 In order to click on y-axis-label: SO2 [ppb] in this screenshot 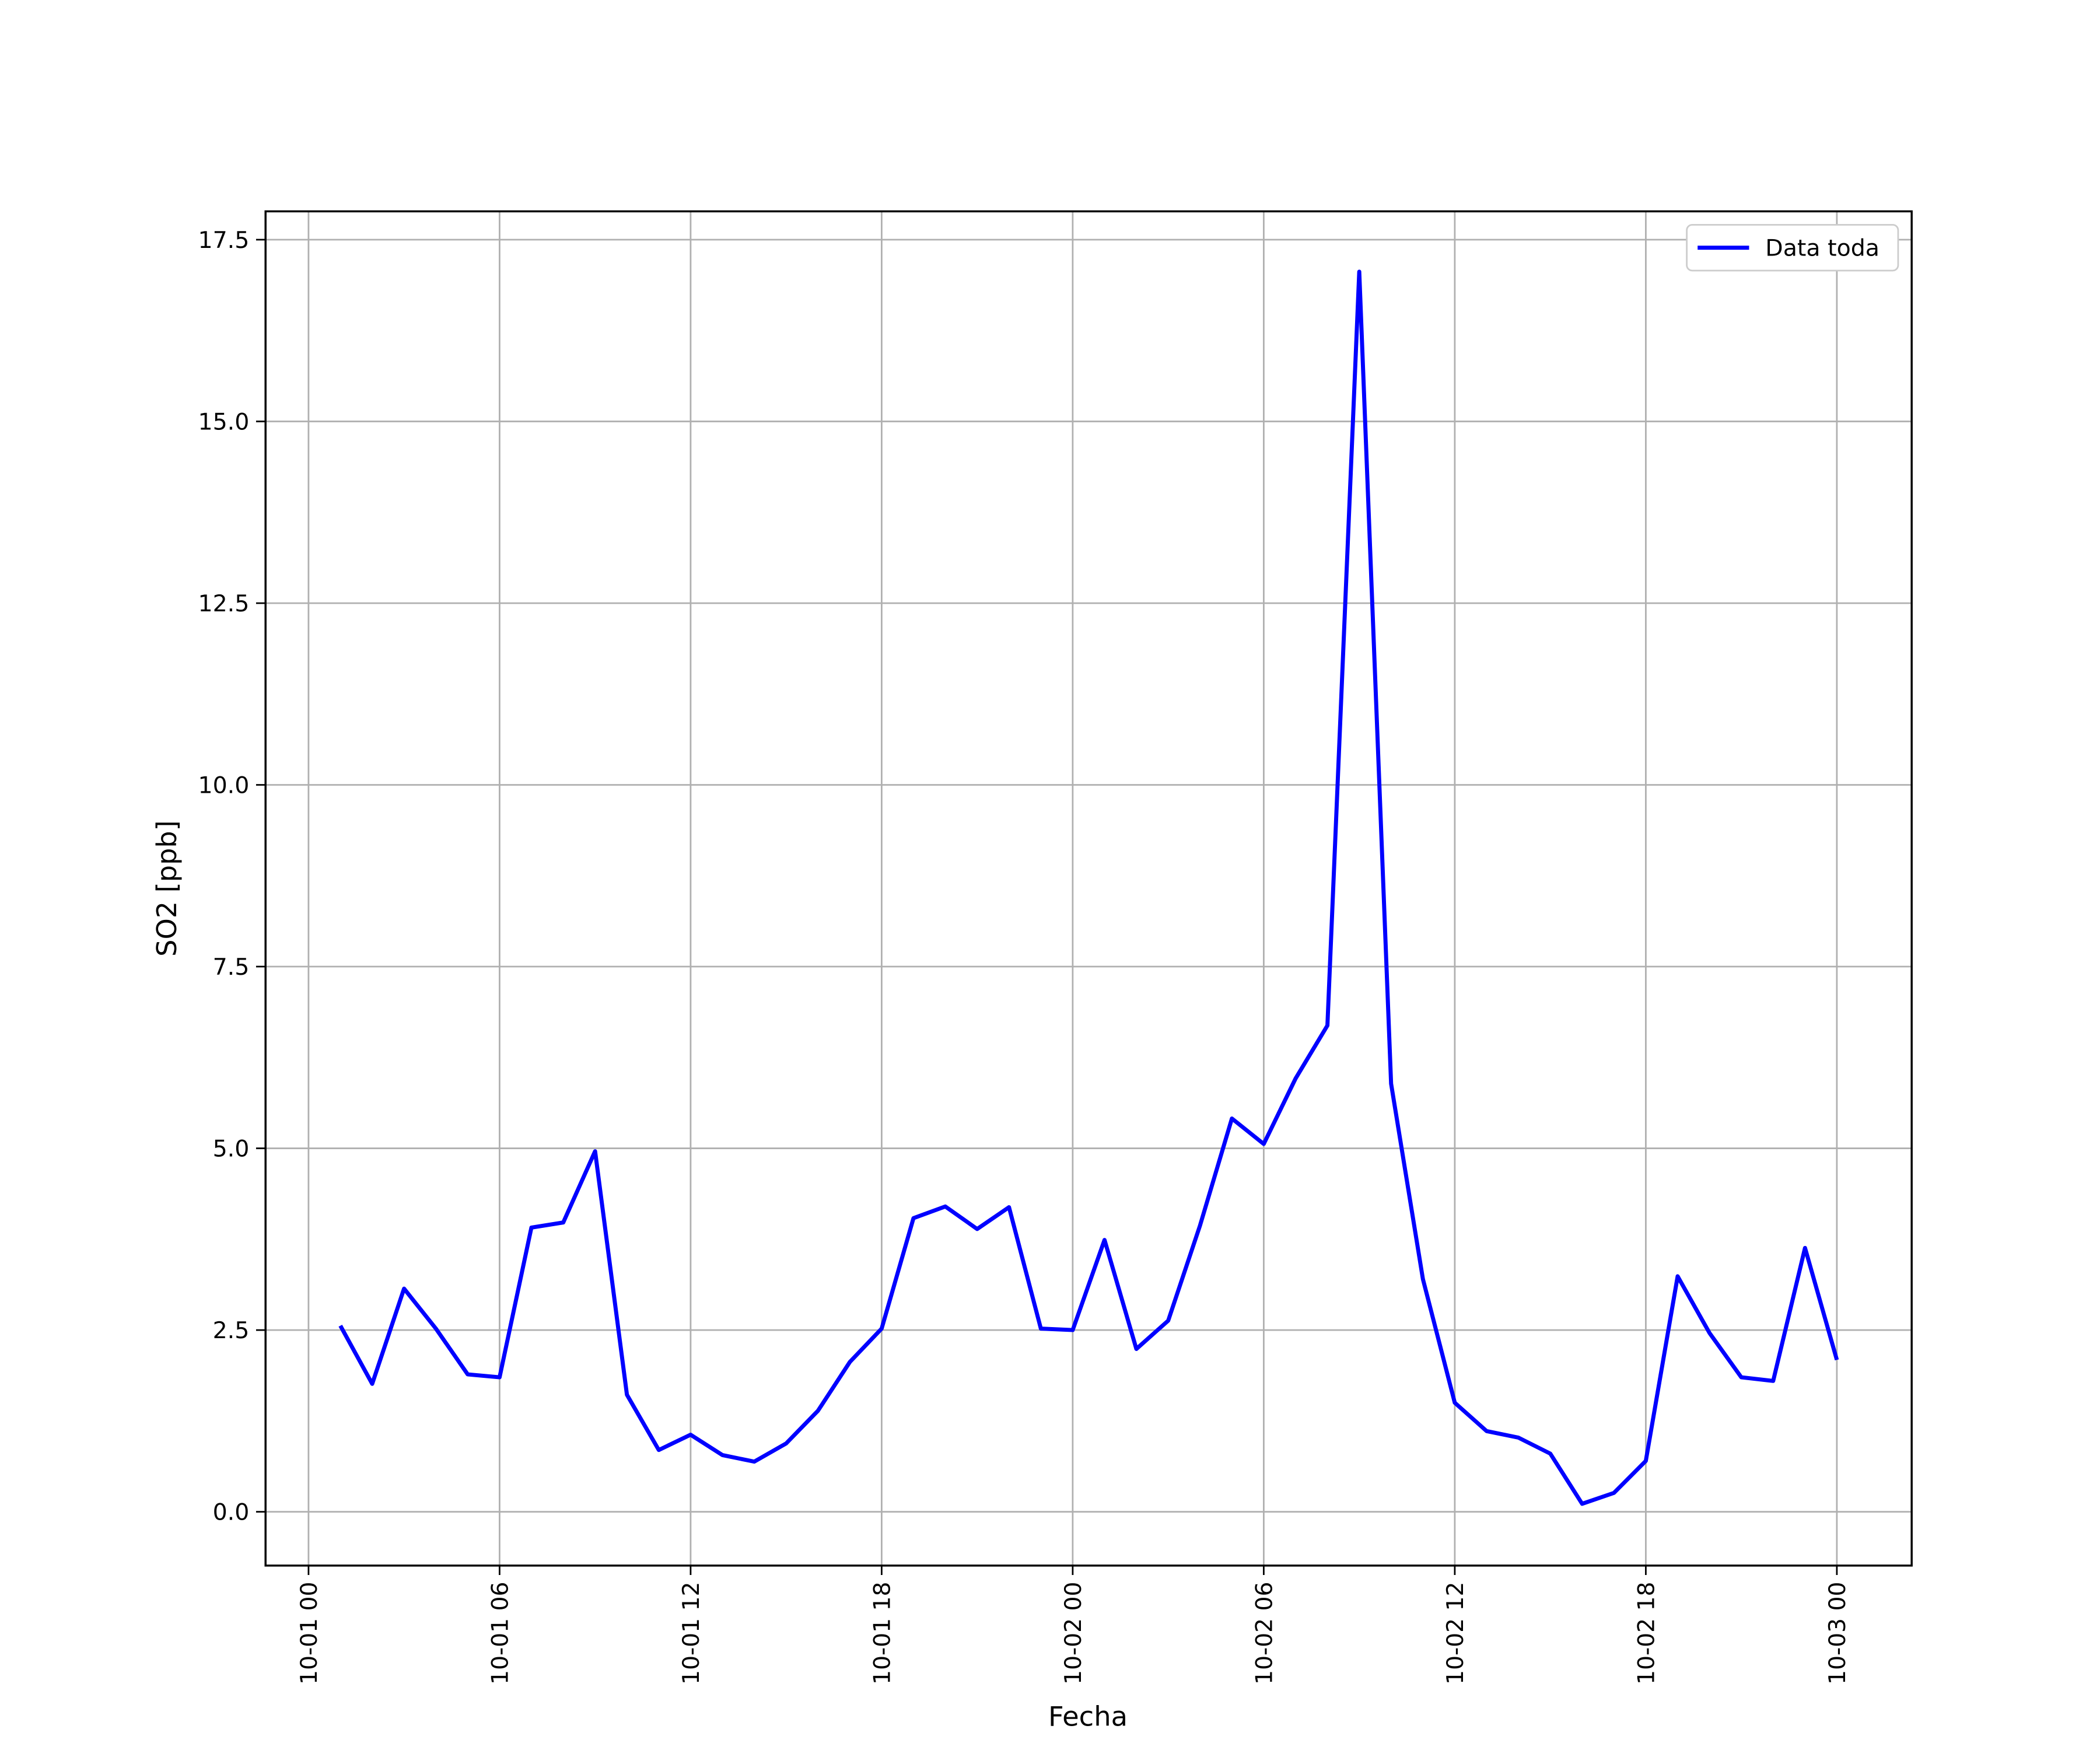, I will do `click(167, 888)`.